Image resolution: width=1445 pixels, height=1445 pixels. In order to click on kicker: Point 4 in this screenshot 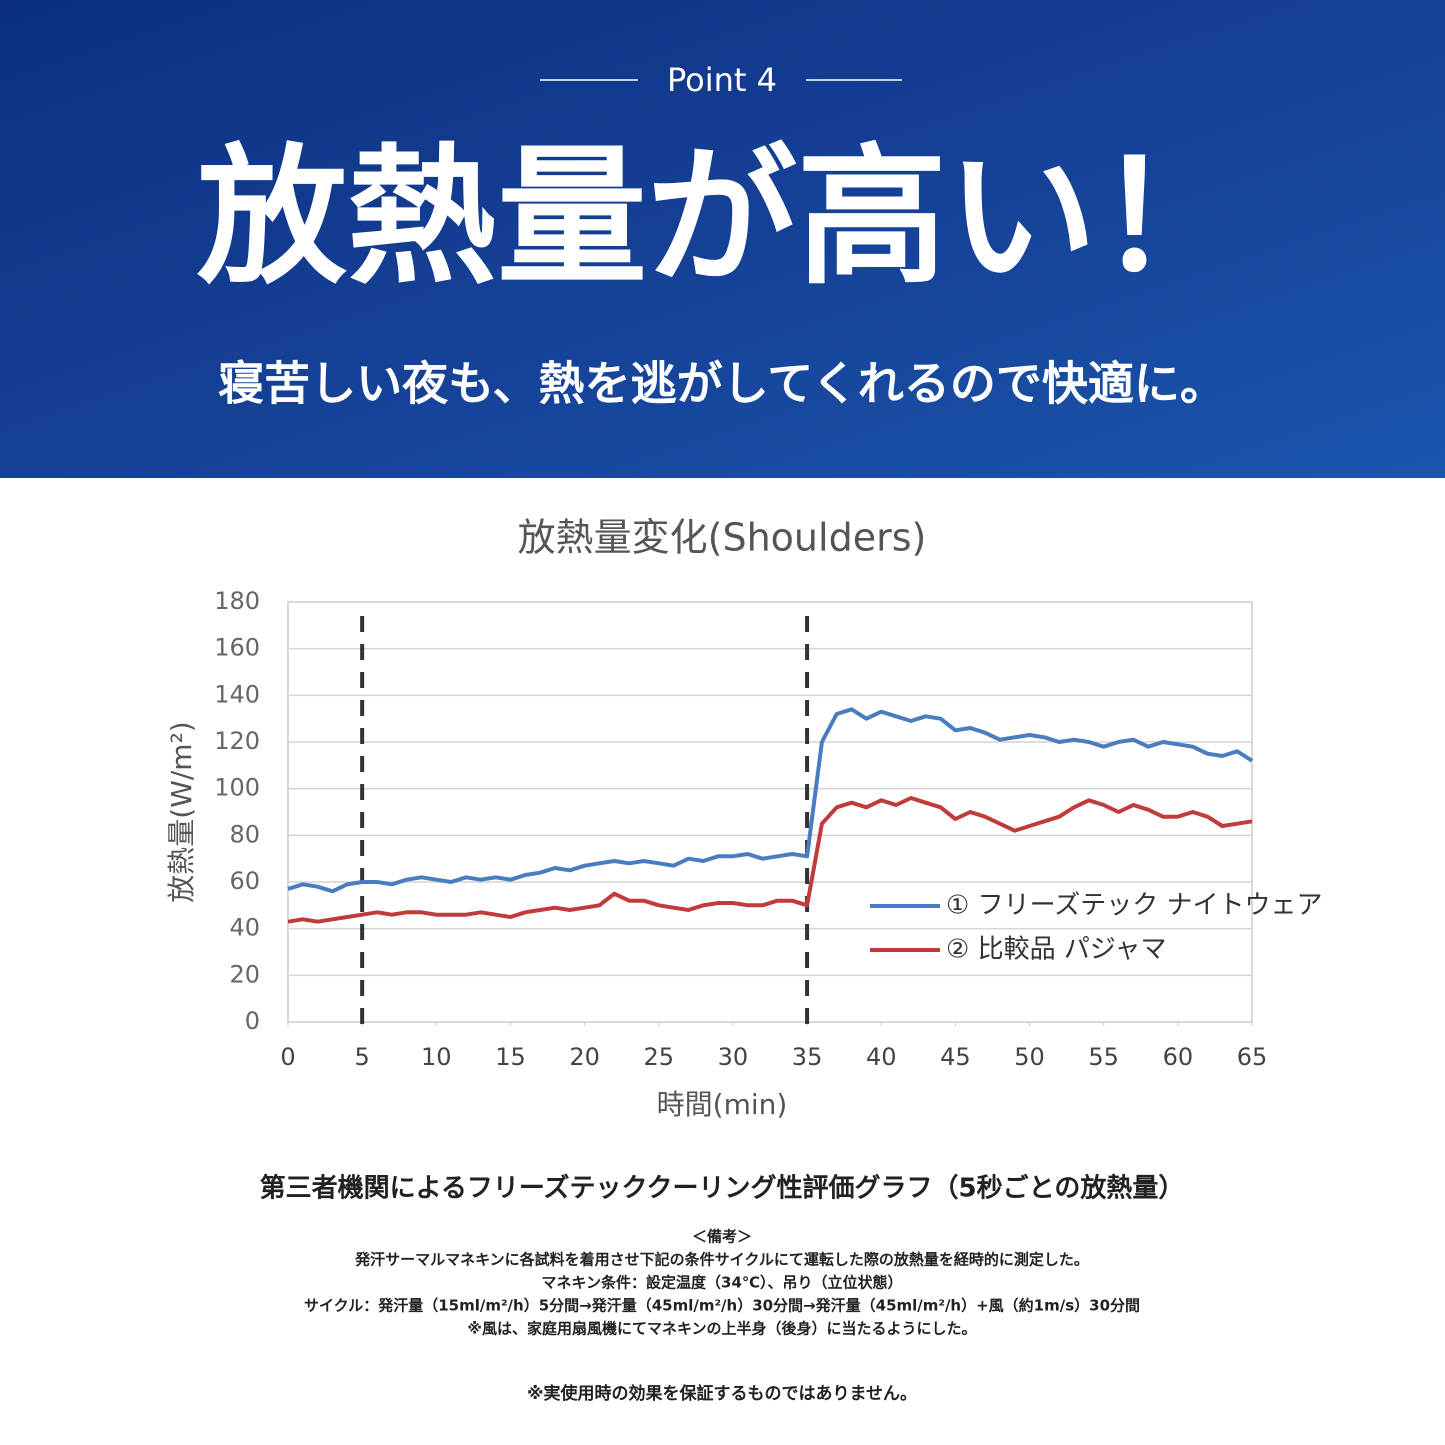, I will do `click(722, 80)`.